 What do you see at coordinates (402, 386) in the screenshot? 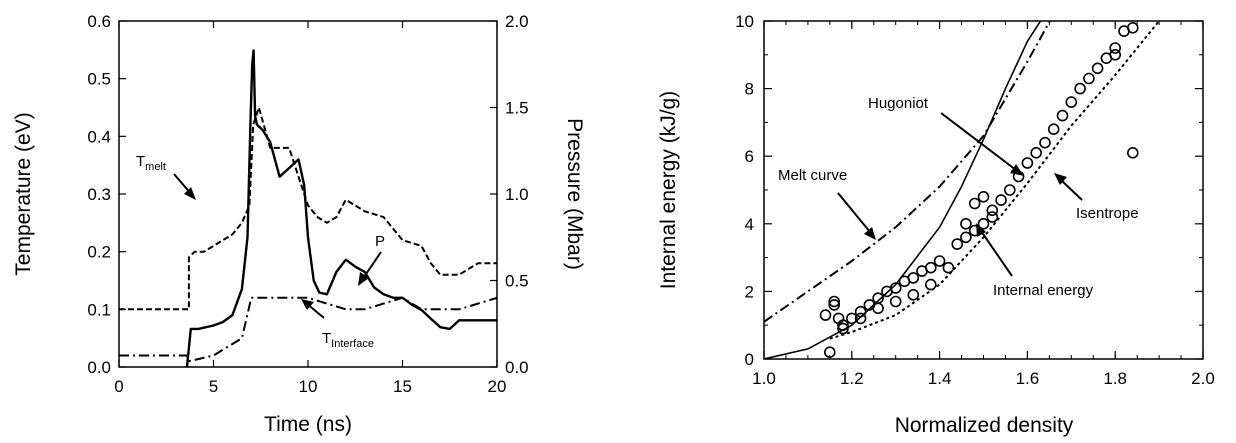
I see `left-xtick-label: 15` at bounding box center [402, 386].